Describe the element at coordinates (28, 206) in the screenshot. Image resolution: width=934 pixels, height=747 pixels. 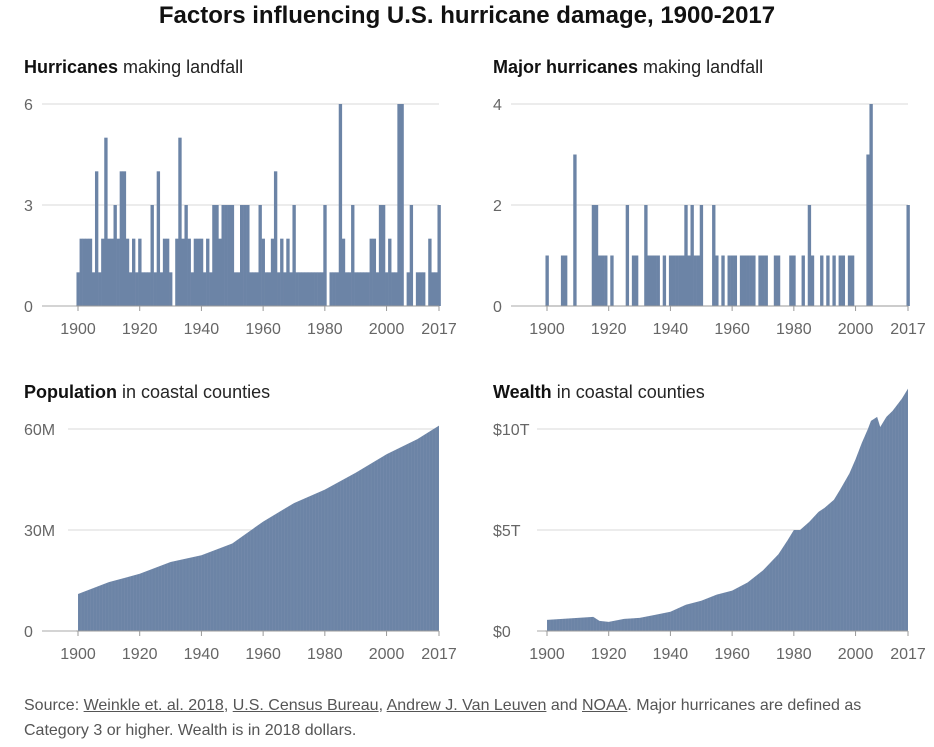
I see `hurricanes-y-tick-label: 3` at that location.